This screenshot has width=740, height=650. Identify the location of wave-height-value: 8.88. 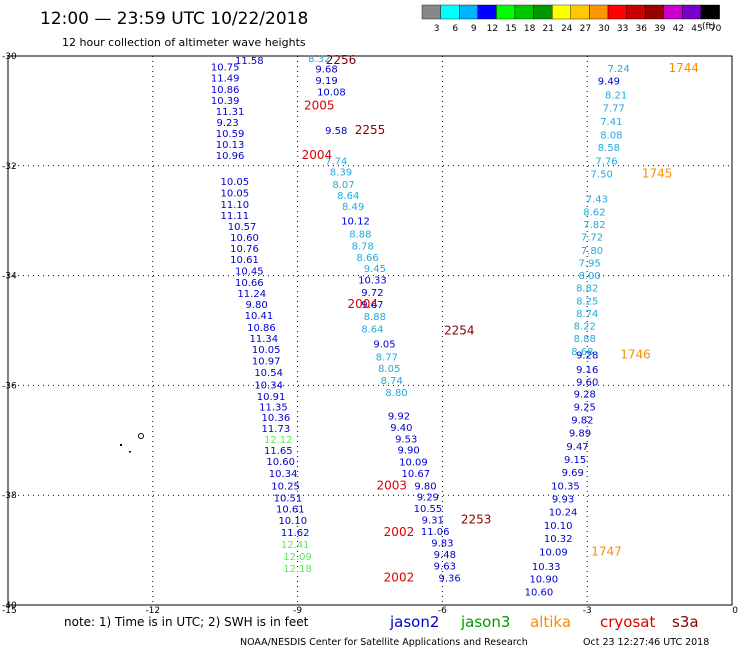
(375, 317).